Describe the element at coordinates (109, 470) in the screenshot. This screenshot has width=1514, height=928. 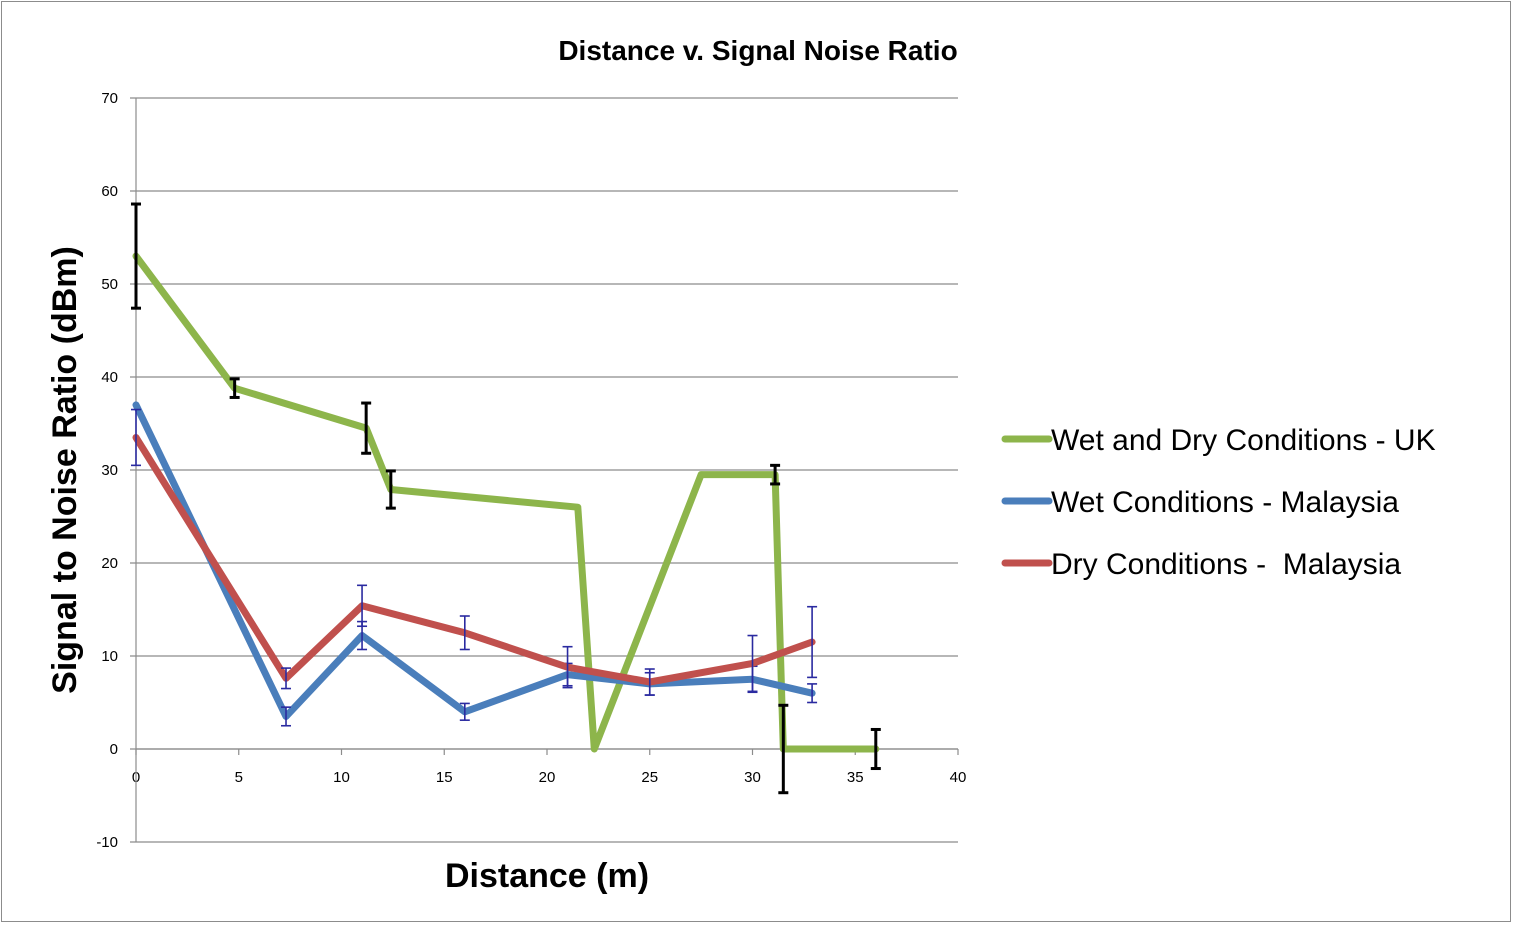
I see `y-tick-label: 30` at that location.